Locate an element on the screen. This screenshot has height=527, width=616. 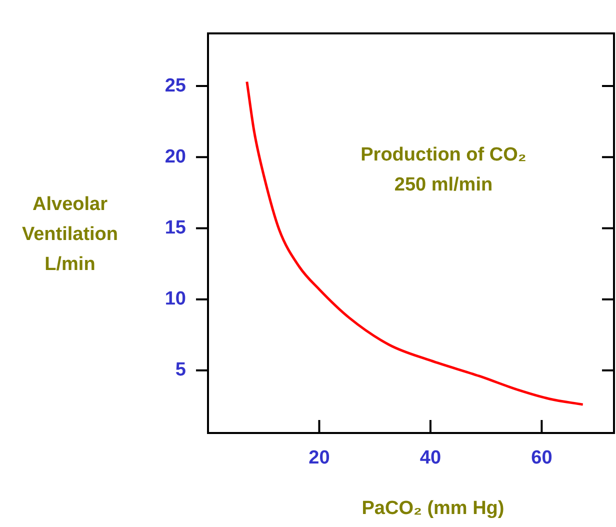
y-tick-label: 25 is located at coordinates (175, 85).